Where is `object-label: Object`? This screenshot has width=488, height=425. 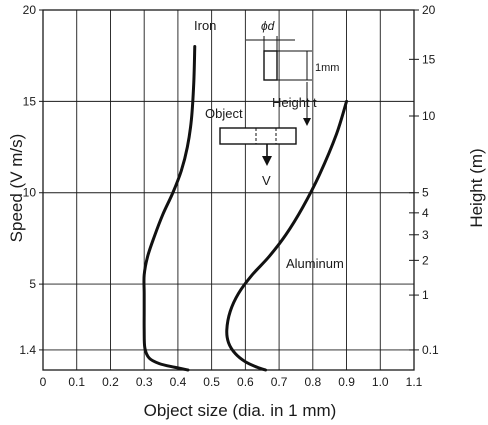
object-label: Object is located at coordinates (224, 113).